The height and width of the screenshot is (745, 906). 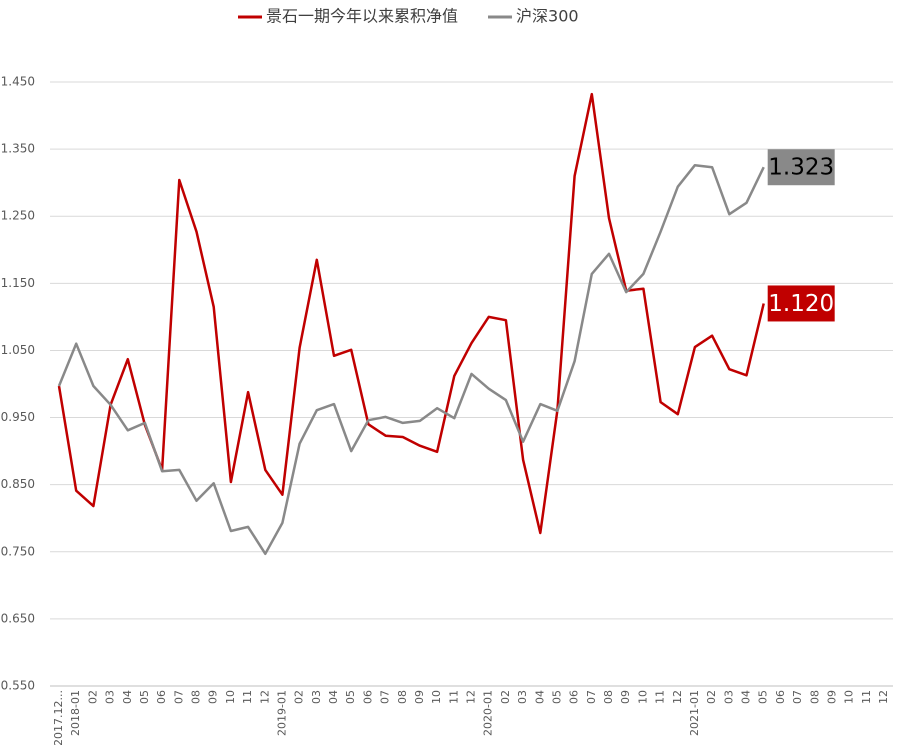 I want to click on y-tick-label: 0.550, so click(x=18, y=686).